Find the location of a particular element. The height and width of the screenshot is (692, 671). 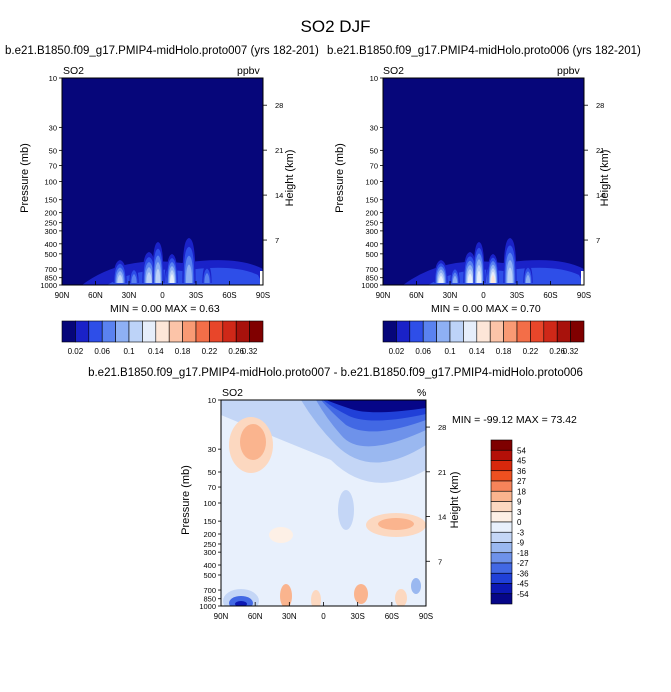

panel-3-xtick-label: 90N is located at coordinates (221, 616).